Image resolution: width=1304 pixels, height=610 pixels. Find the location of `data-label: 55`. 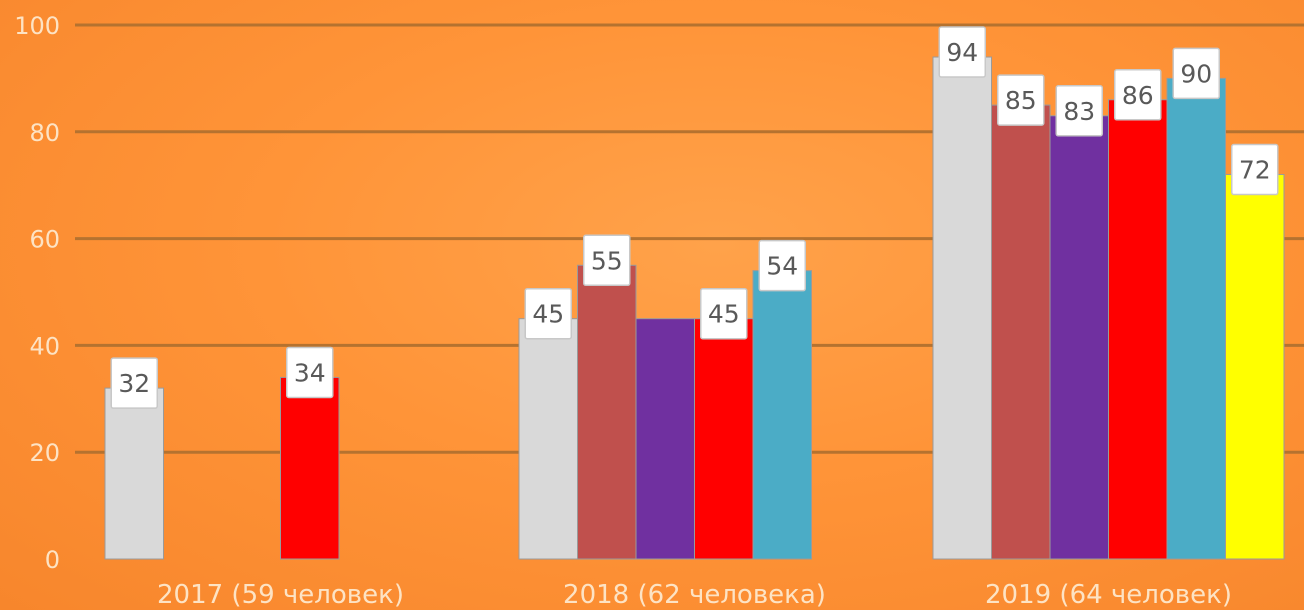

data-label: 55 is located at coordinates (607, 260).